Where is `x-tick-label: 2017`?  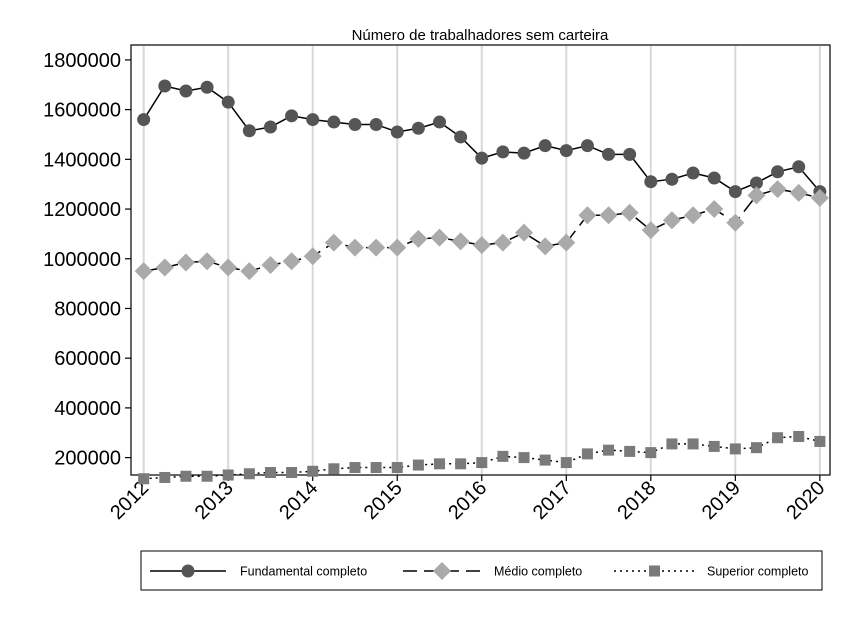 x-tick-label: 2017 is located at coordinates (552, 500).